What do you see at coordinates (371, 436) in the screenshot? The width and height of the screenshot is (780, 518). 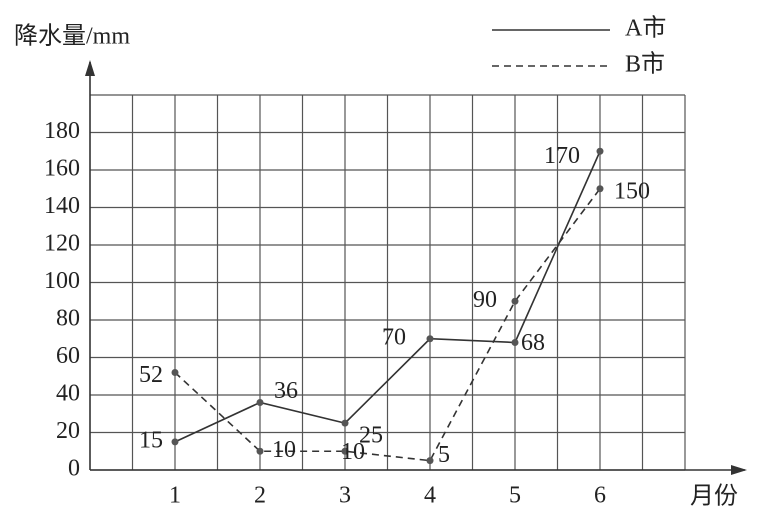 I see `data-label: 25` at bounding box center [371, 436].